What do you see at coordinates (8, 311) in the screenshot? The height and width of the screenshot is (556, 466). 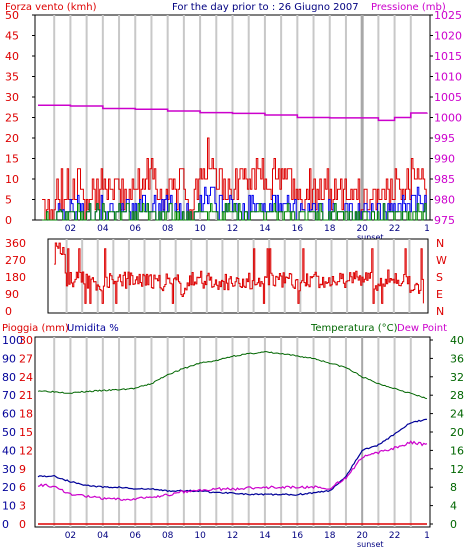 I see `direction-y-tick: 0` at bounding box center [8, 311].